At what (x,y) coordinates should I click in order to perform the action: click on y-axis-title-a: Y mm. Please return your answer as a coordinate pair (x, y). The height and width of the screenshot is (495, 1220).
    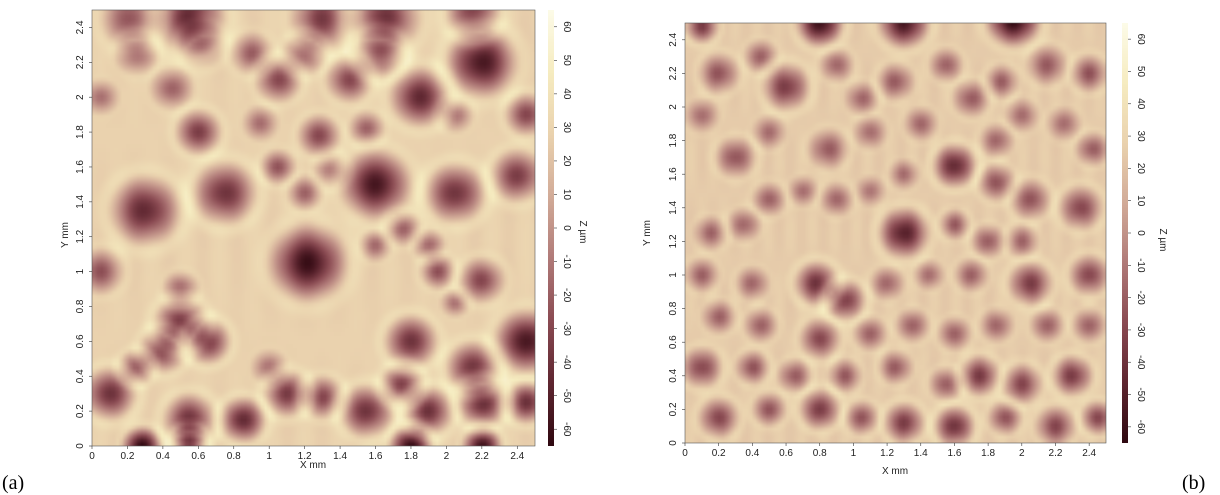
    Looking at the image, I should click on (65, 235).